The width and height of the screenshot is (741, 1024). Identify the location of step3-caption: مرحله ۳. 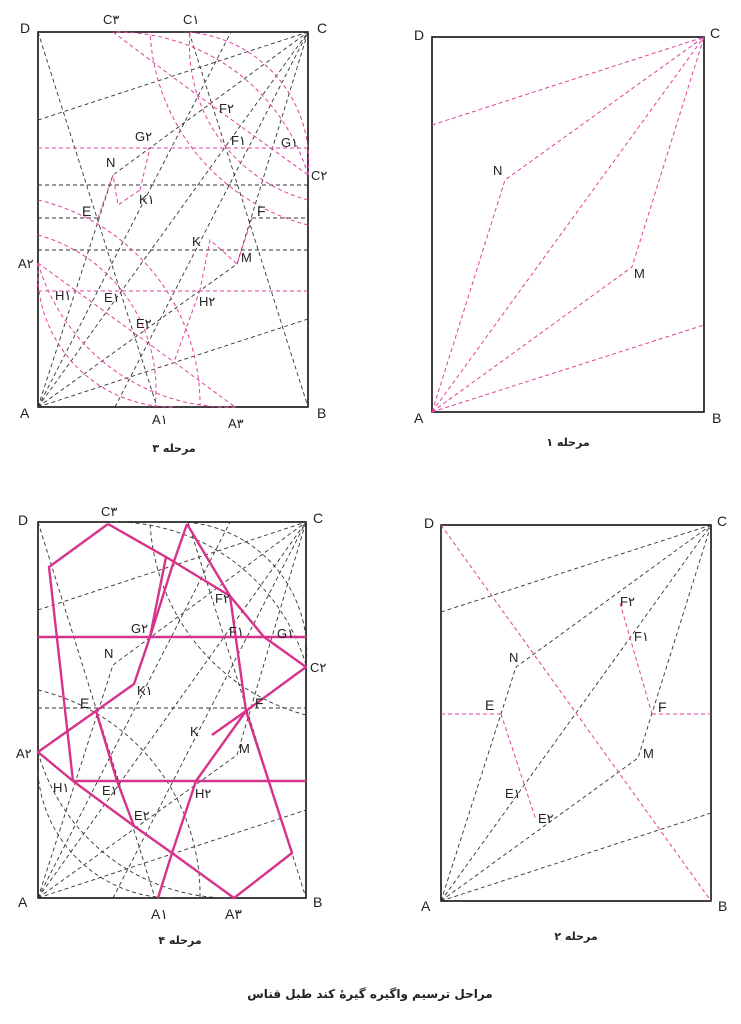
(173, 448).